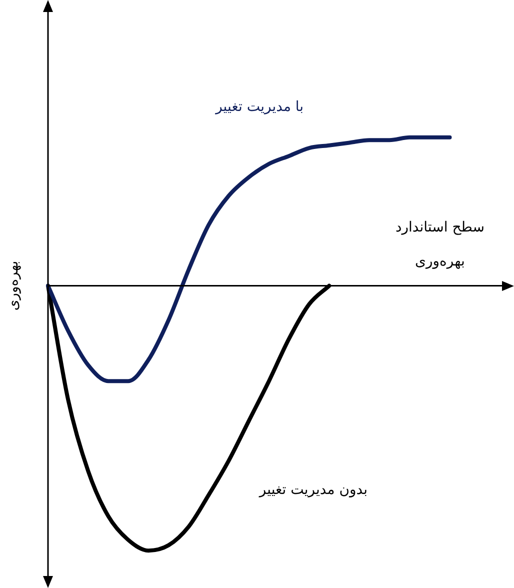 The height and width of the screenshot is (588, 514). What do you see at coordinates (440, 244) in the screenshot?
I see `text: سطح استاندارد بهره‌وری` at bounding box center [440, 244].